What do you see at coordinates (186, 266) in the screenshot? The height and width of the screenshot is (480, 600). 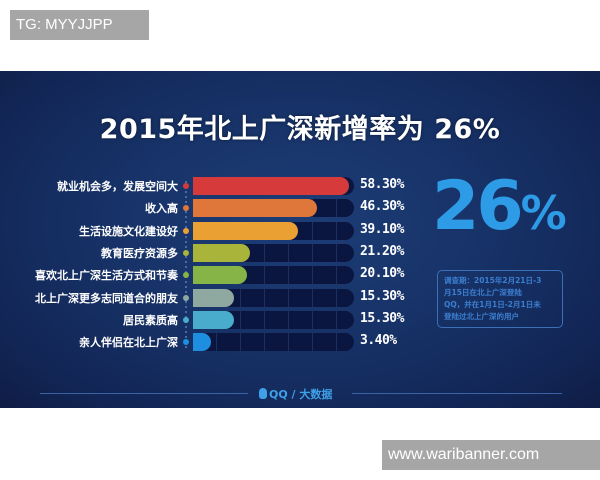 I see `dotted-connector` at bounding box center [186, 266].